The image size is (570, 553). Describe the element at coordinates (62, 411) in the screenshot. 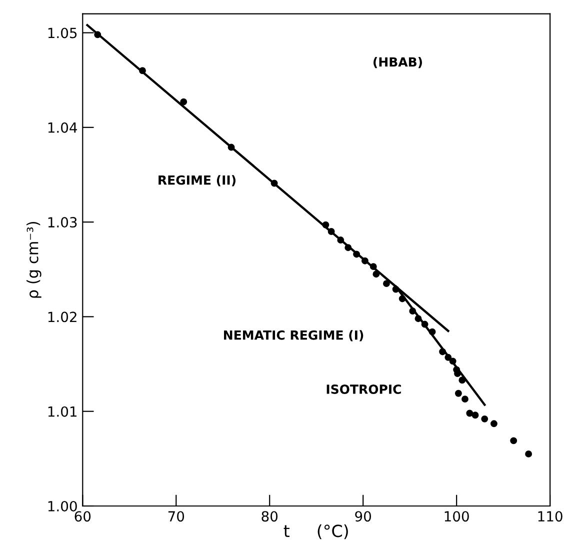

I see `y-tick-label: 1.01` at that location.